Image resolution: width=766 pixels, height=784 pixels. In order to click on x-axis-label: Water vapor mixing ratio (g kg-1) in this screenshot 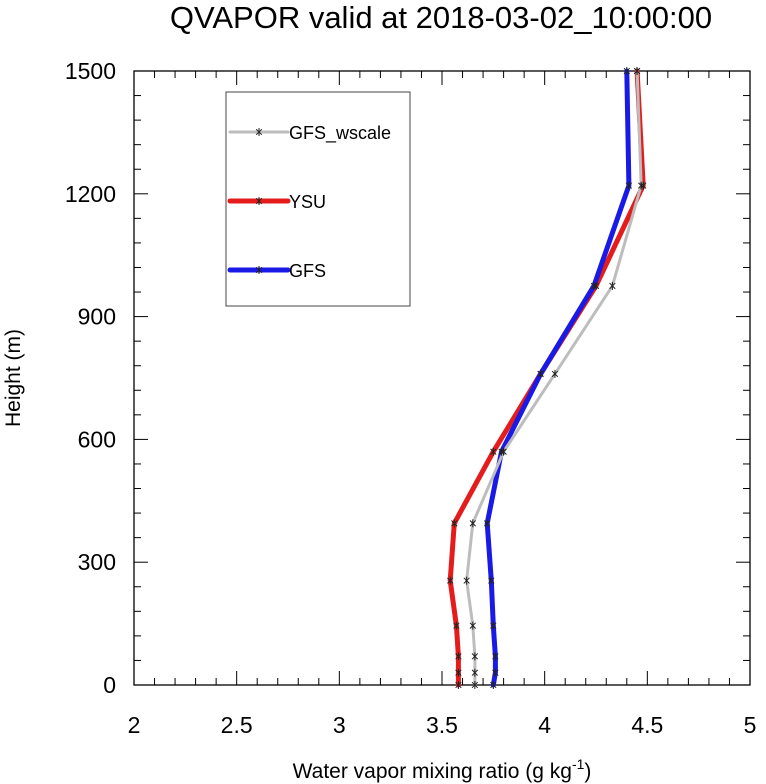, I will do `click(442, 769)`.